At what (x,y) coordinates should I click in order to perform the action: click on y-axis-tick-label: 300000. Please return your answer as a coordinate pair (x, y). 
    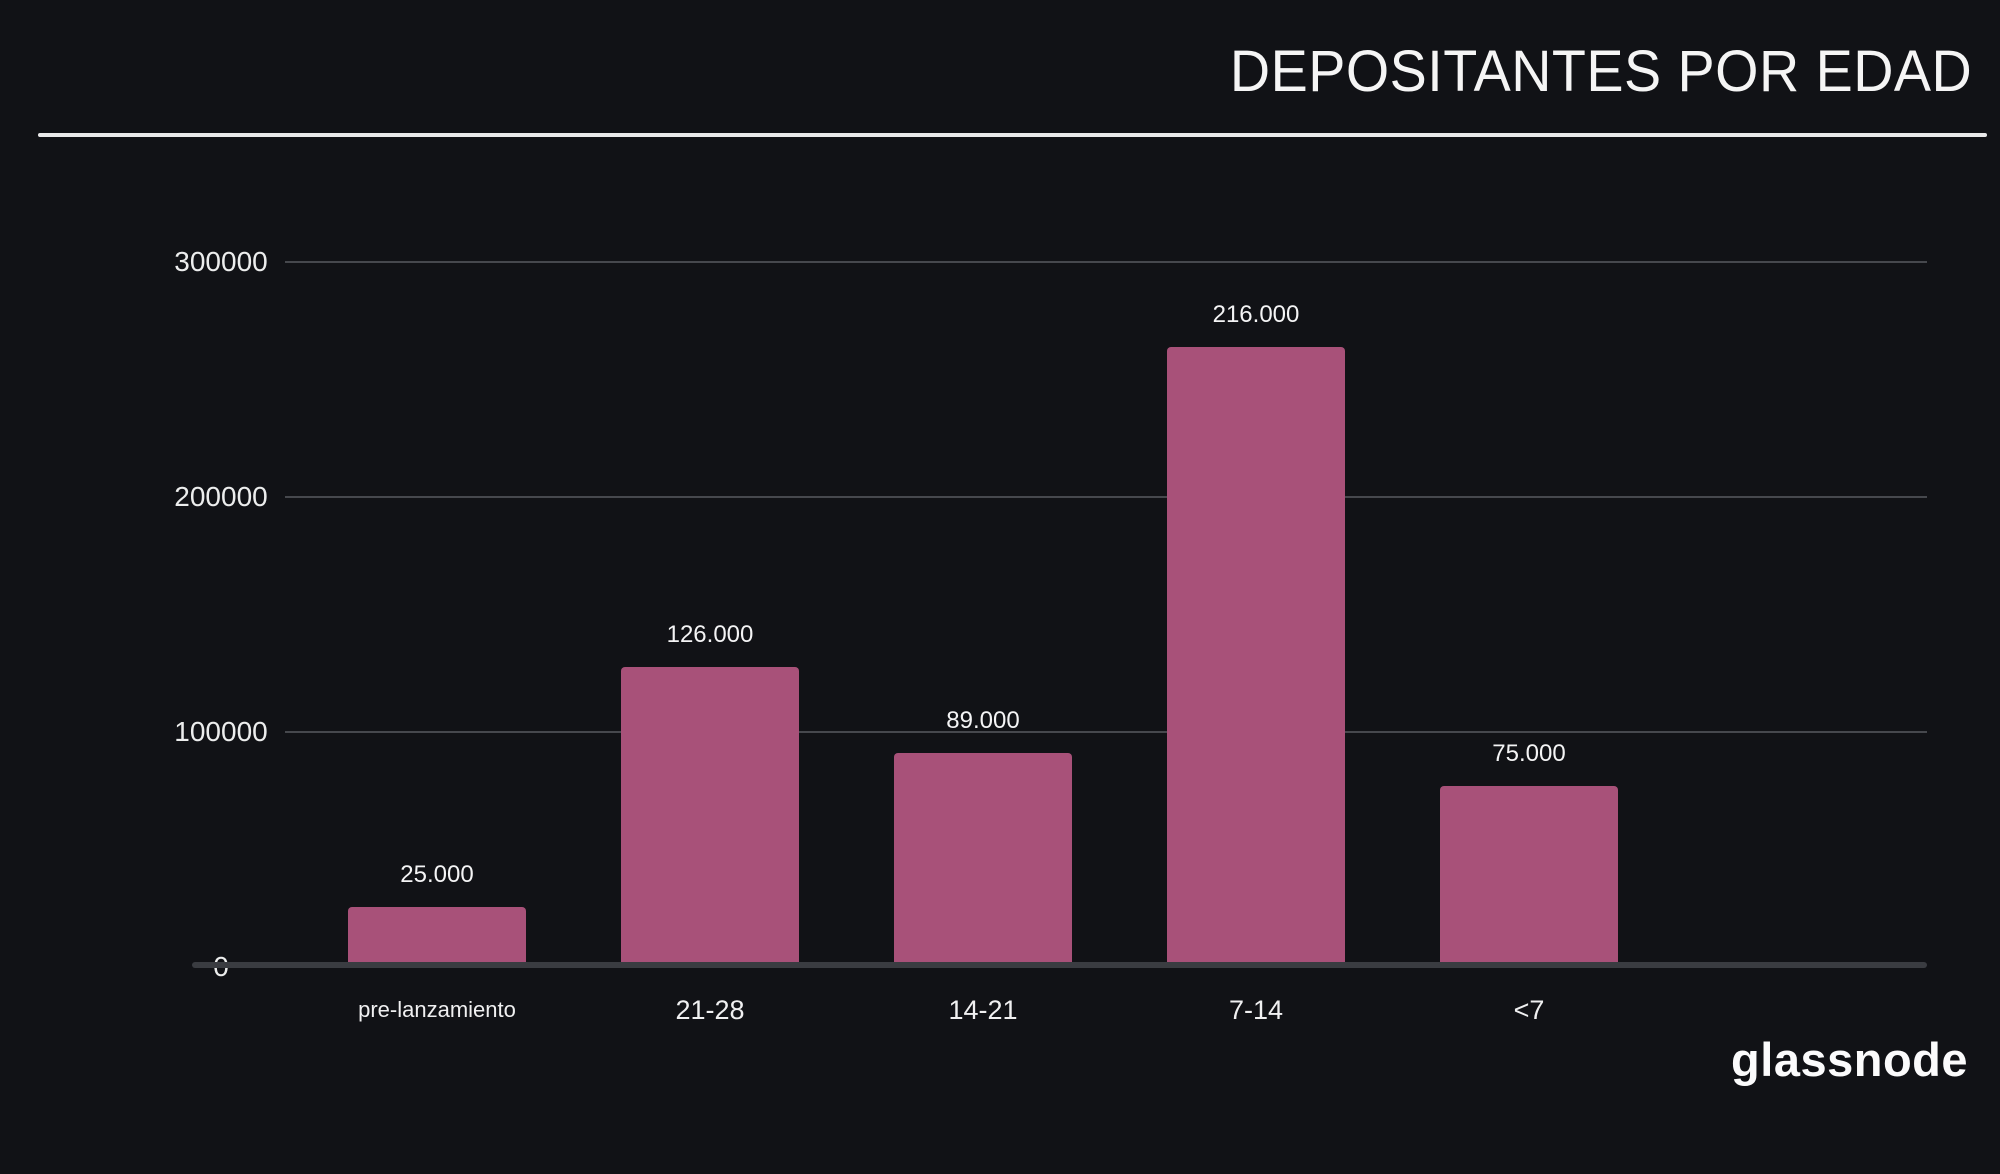
    Looking at the image, I should click on (221, 261).